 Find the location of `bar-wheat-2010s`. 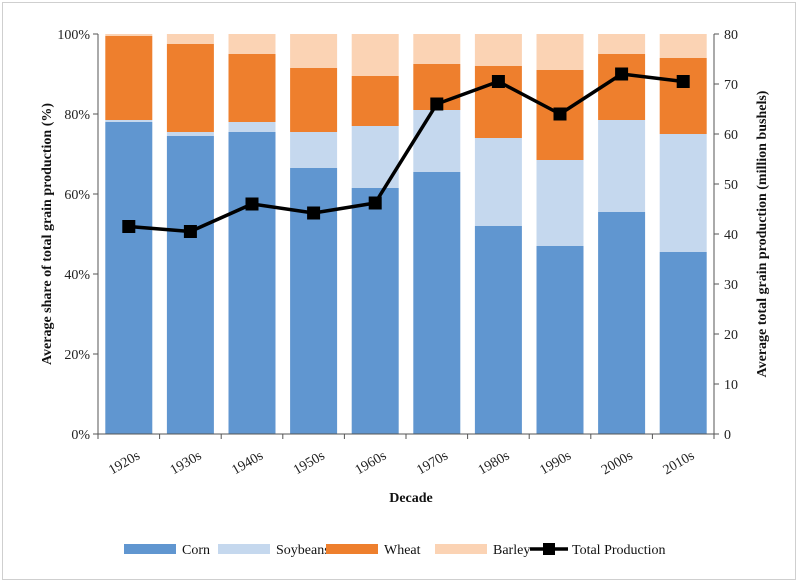

bar-wheat-2010s is located at coordinates (683, 96).